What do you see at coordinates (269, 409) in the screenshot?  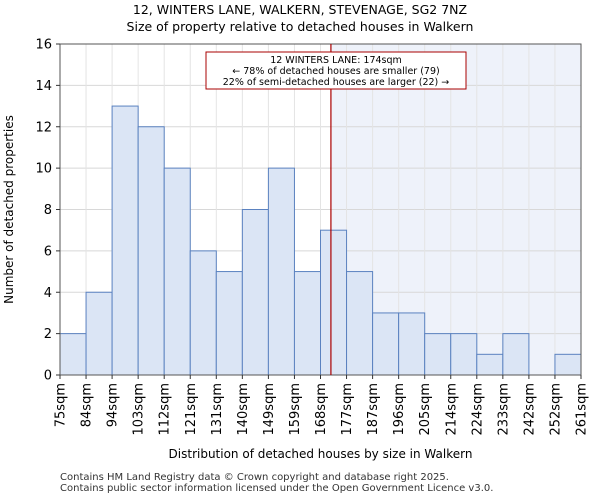 I see `x-tick-label: 149sqm` at bounding box center [269, 409].